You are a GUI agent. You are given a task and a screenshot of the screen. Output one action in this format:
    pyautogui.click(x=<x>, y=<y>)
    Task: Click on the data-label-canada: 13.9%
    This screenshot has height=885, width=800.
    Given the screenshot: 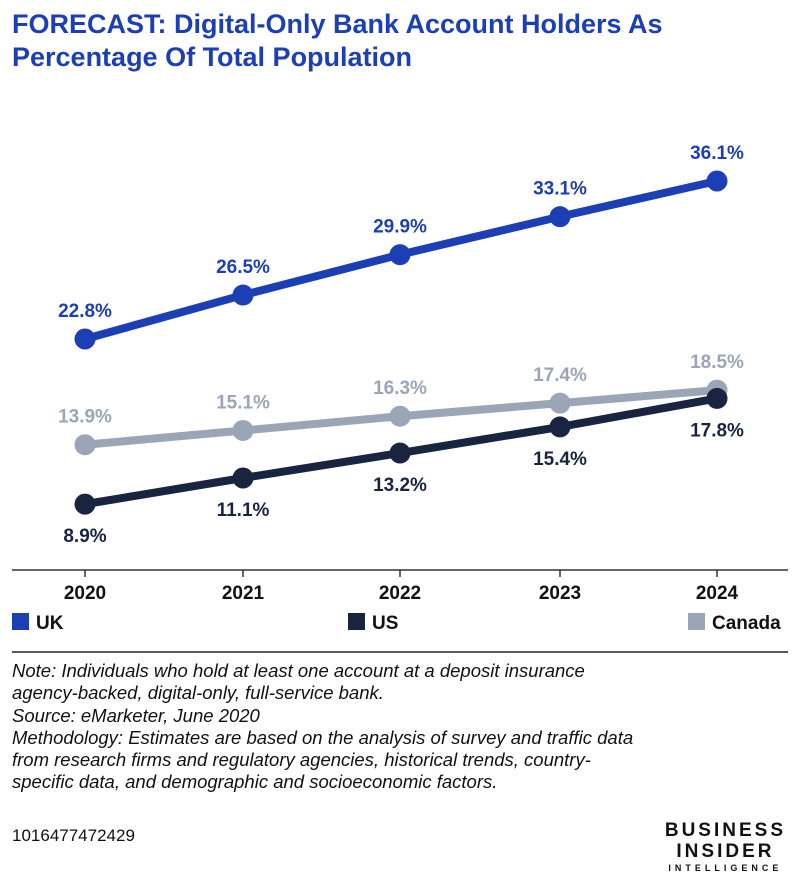 What is the action you would take?
    pyautogui.click(x=85, y=417)
    